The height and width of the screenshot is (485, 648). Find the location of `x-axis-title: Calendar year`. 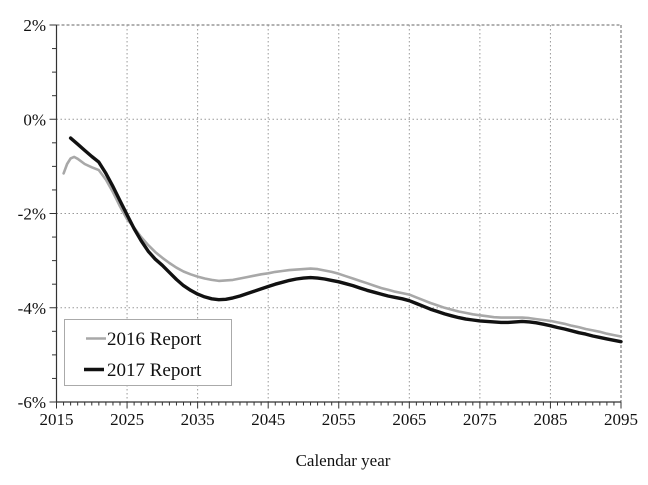

x-axis-title: Calendar year is located at coordinates (343, 460).